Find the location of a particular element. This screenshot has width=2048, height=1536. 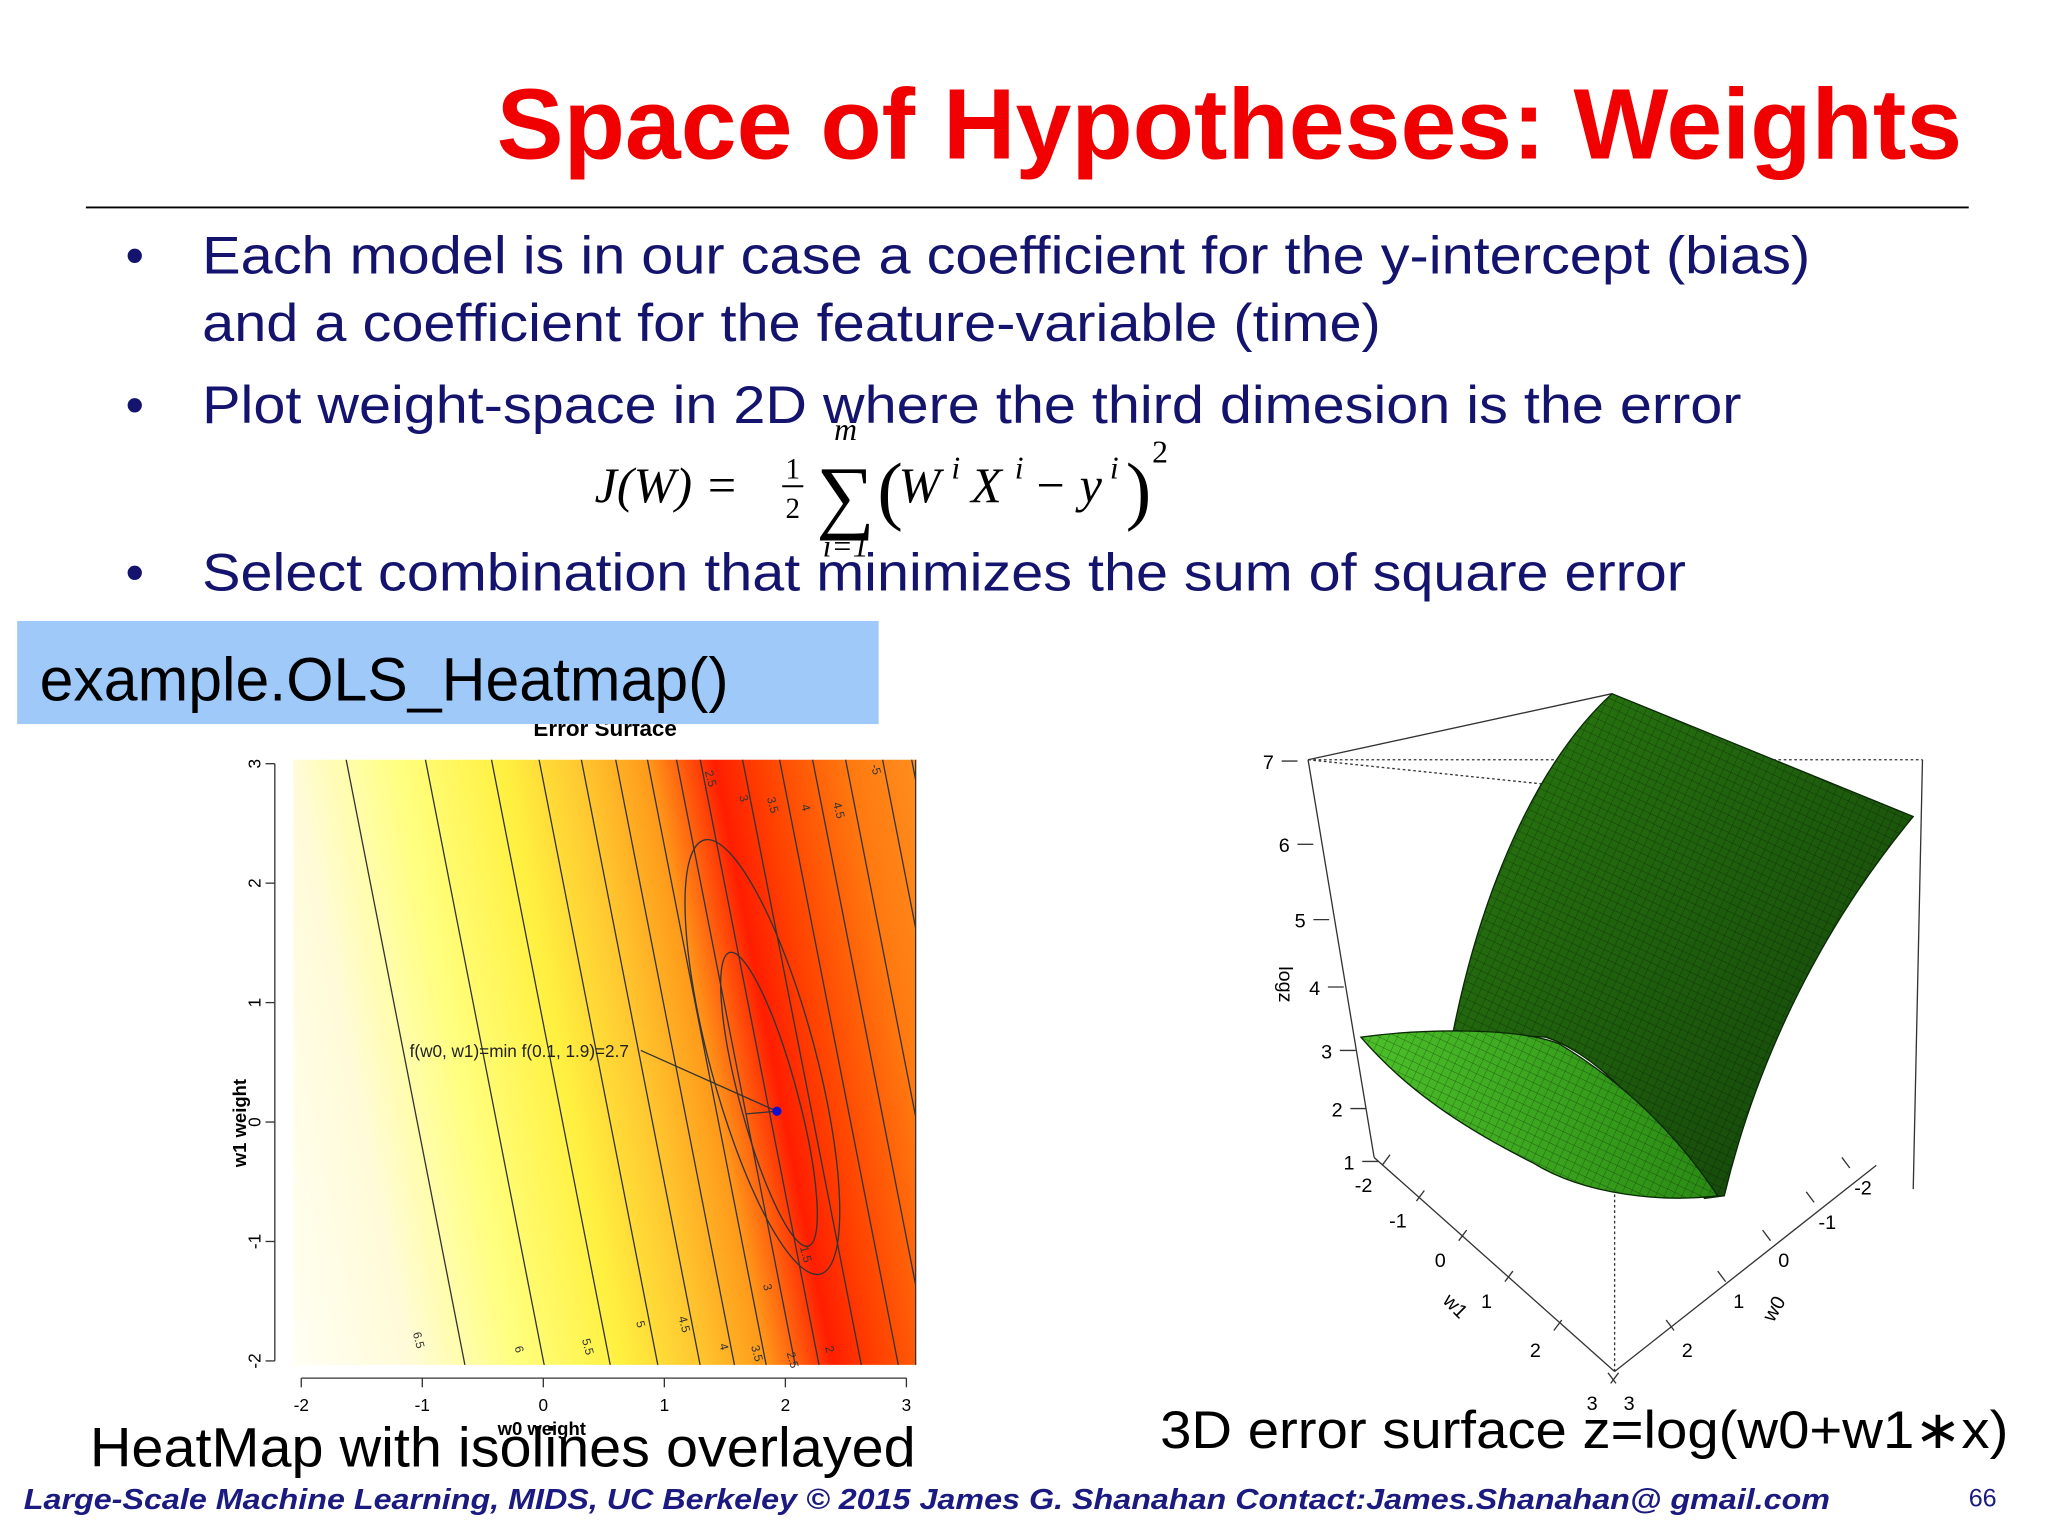

w1-tick-label: 0 is located at coordinates (1440, 1261).